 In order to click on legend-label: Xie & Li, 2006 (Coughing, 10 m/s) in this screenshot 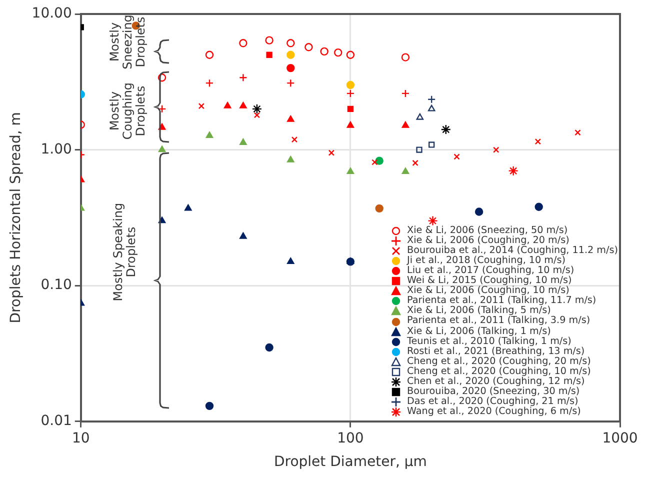, I will do `click(488, 290)`.